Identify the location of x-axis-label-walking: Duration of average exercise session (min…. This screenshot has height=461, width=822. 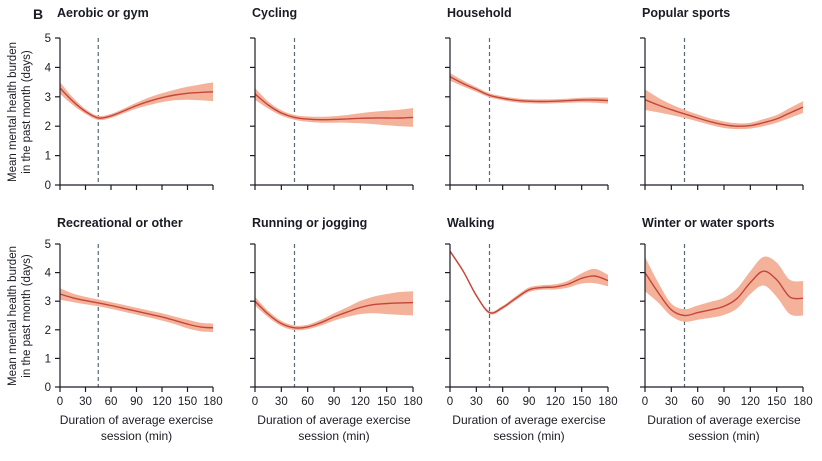
(529, 428).